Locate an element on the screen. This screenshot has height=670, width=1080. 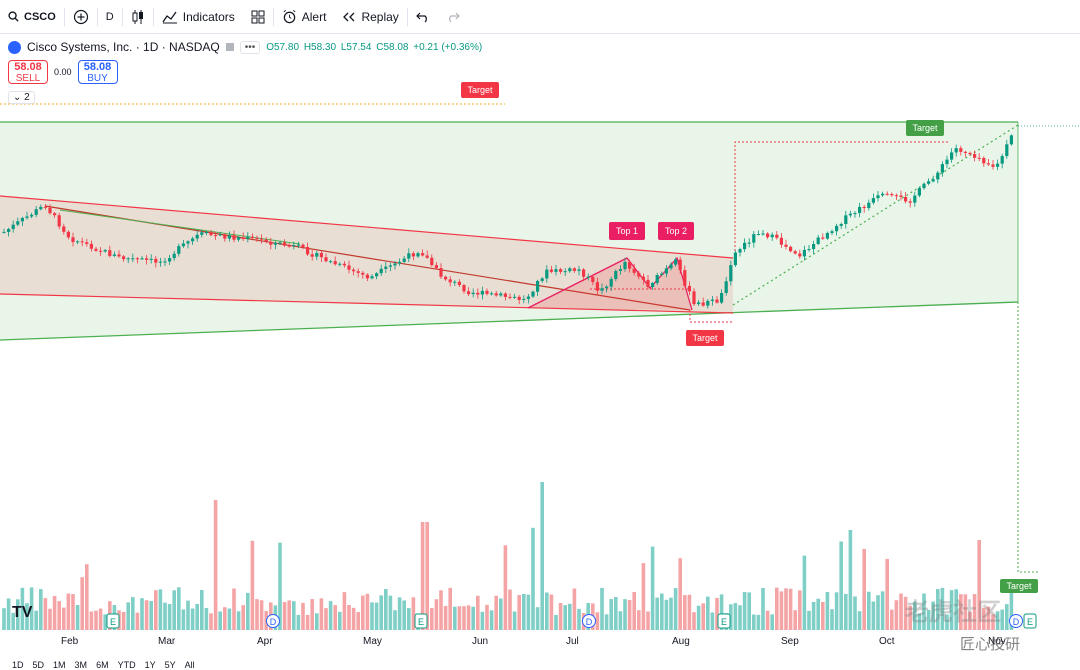
low-value: L57.54 is located at coordinates (356, 47).